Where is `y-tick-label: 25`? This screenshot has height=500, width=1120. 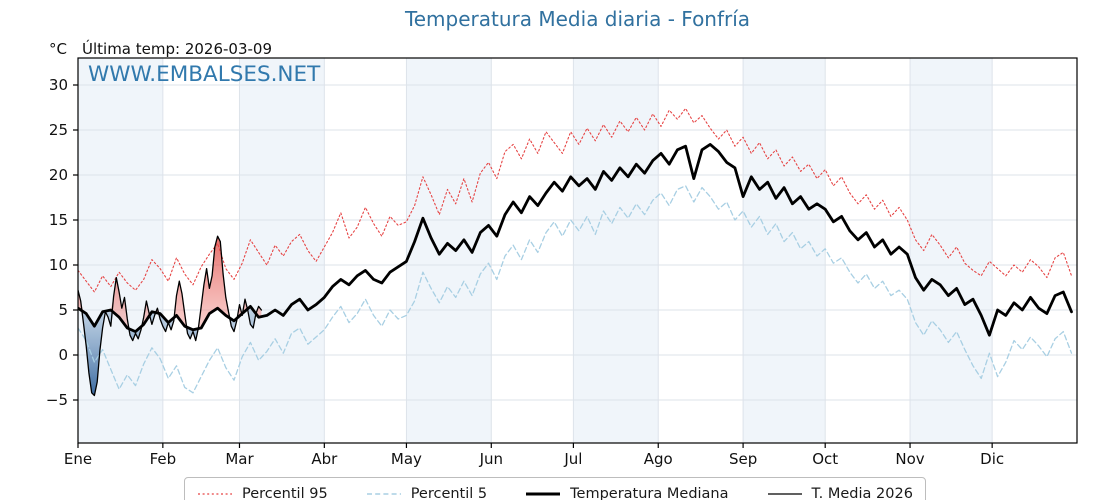 y-tick-label: 25 is located at coordinates (58, 130).